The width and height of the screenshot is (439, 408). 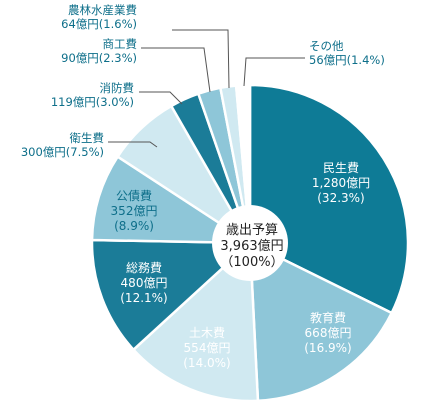 I want to click on center-circle, so click(x=250, y=243).